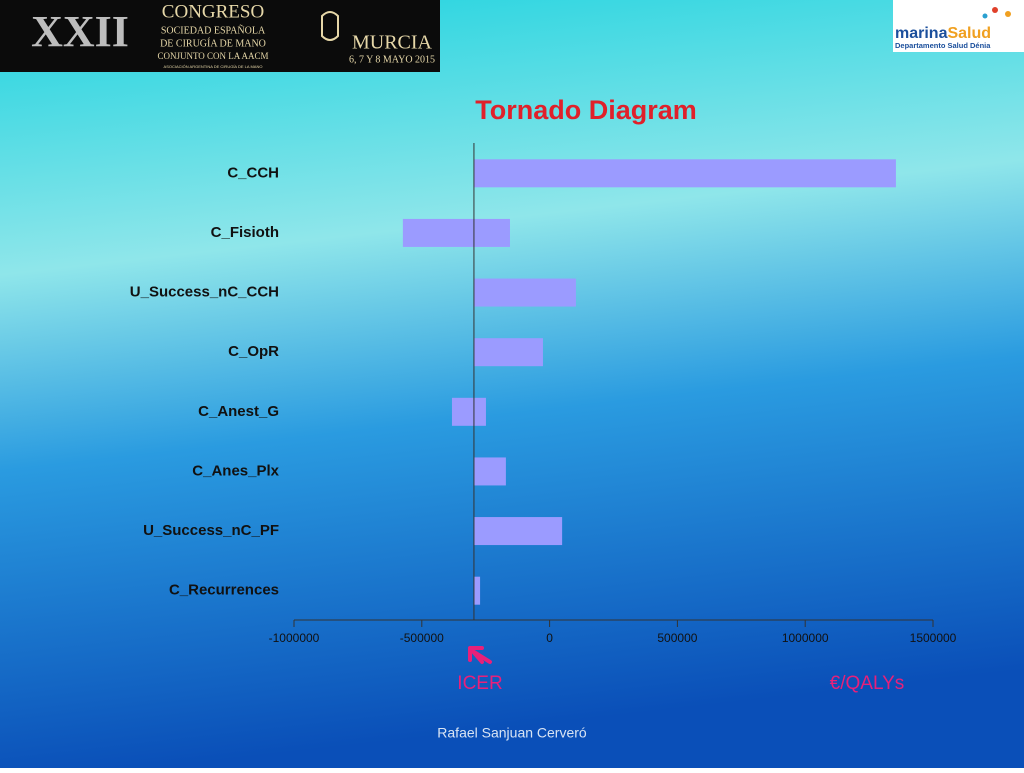 The width and height of the screenshot is (1024, 773). What do you see at coordinates (943, 45) in the screenshot?
I see `department: Departamento Salud Dénia` at bounding box center [943, 45].